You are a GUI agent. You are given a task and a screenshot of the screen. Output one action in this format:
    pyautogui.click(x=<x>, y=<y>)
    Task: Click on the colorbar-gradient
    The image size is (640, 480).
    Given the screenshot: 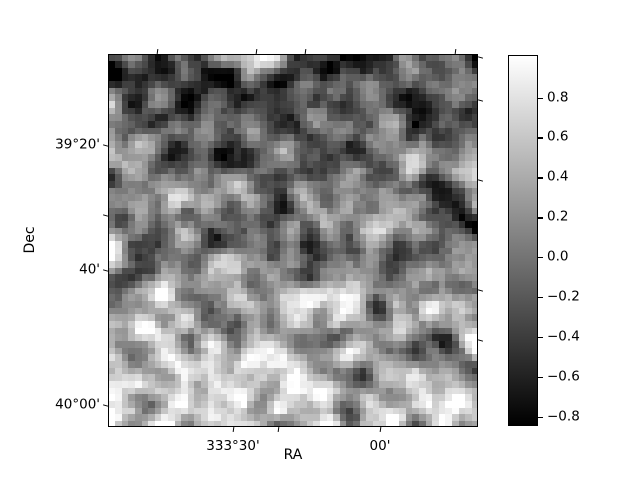 What is the action you would take?
    pyautogui.click(x=523, y=240)
    